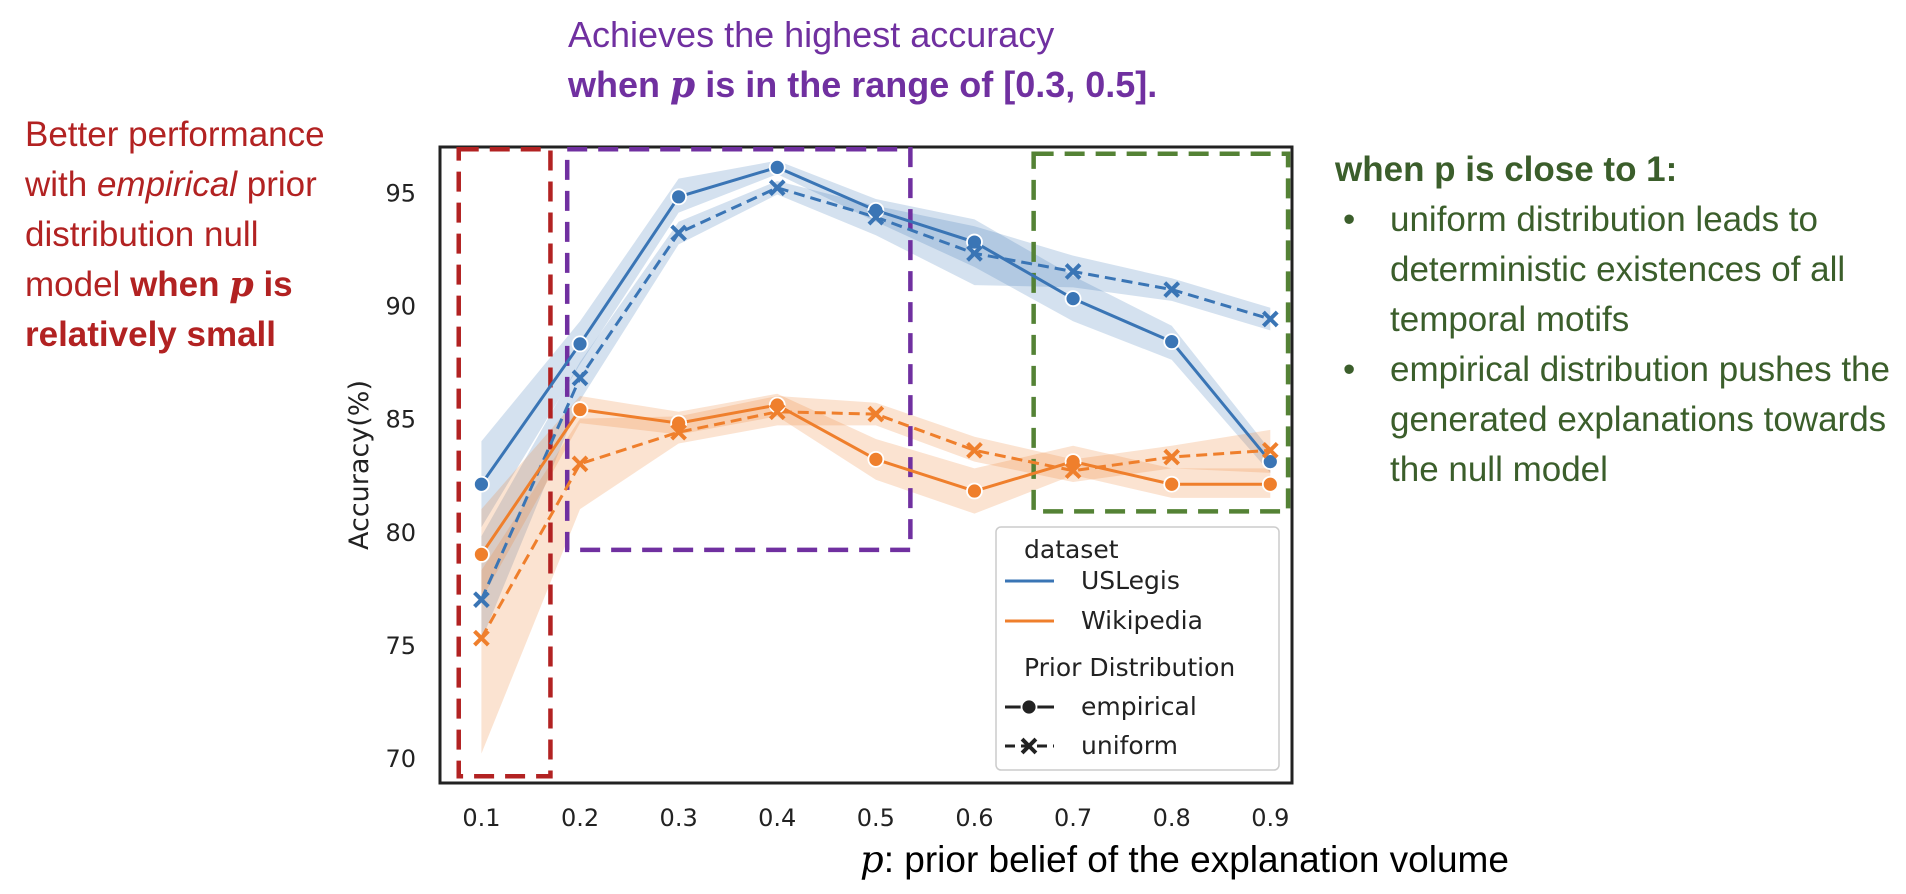  Describe the element at coordinates (1506, 169) in the screenshot. I see `right-annotation-title: when p is close to 1:` at that location.